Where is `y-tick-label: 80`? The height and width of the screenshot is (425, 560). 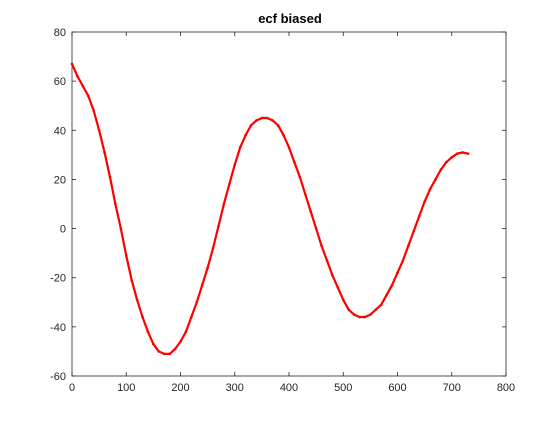 y-tick-label: 80 is located at coordinates (60, 33).